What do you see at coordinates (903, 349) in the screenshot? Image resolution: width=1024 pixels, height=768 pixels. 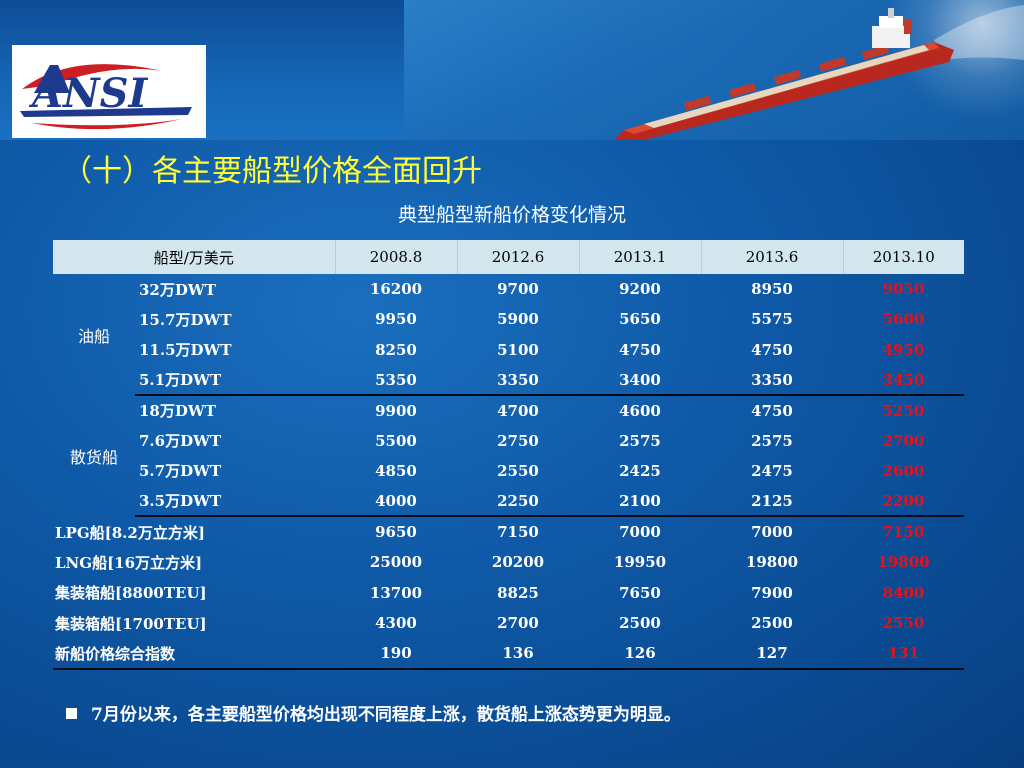 I see `value-cell: 4950` at bounding box center [903, 349].